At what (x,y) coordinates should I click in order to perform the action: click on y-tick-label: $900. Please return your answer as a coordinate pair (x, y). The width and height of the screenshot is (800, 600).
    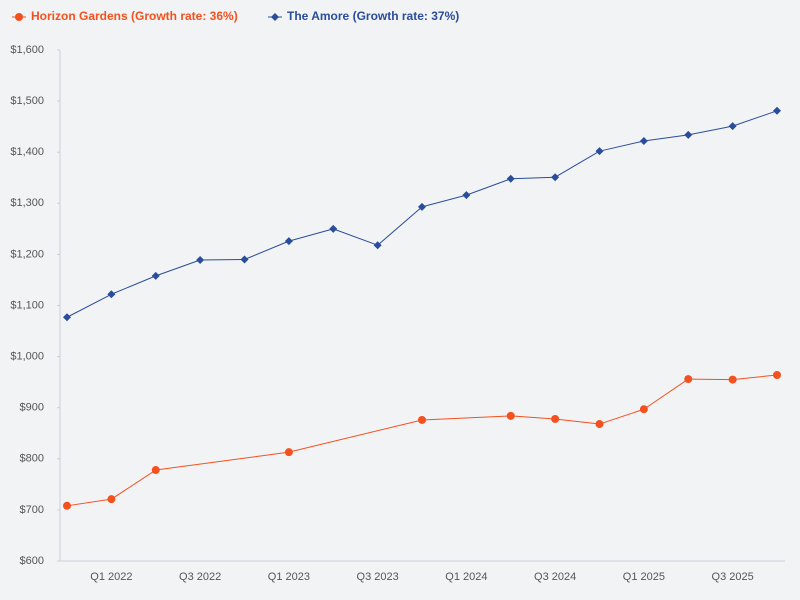
    Looking at the image, I should click on (32, 408).